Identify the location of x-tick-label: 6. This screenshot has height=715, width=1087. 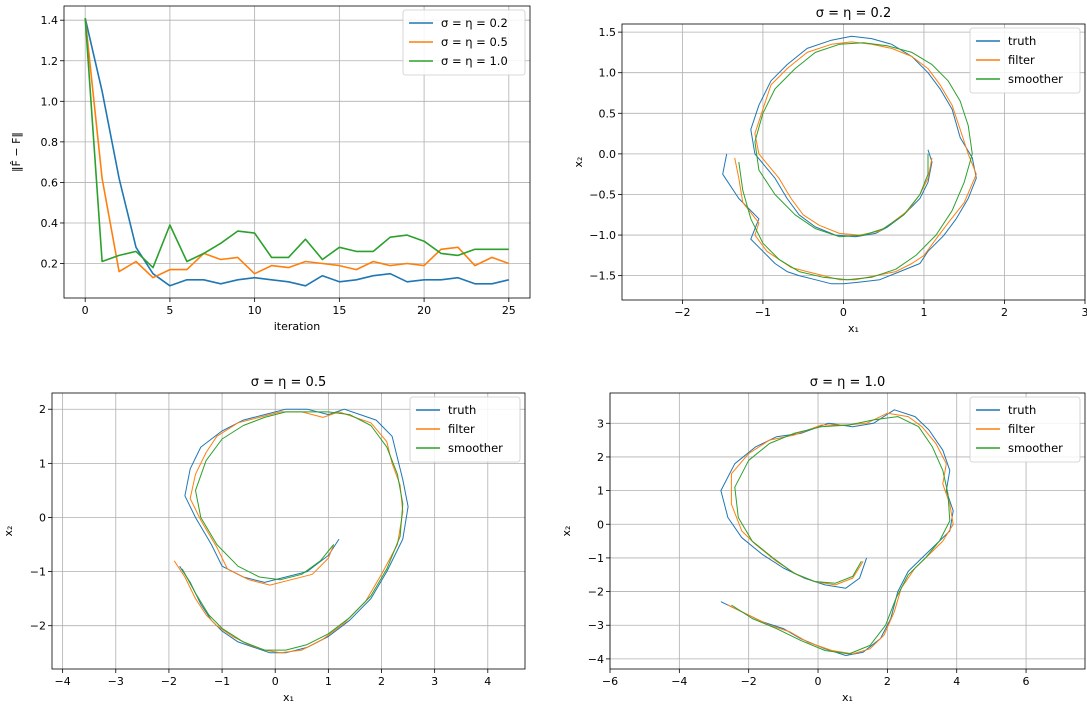
(1026, 681).